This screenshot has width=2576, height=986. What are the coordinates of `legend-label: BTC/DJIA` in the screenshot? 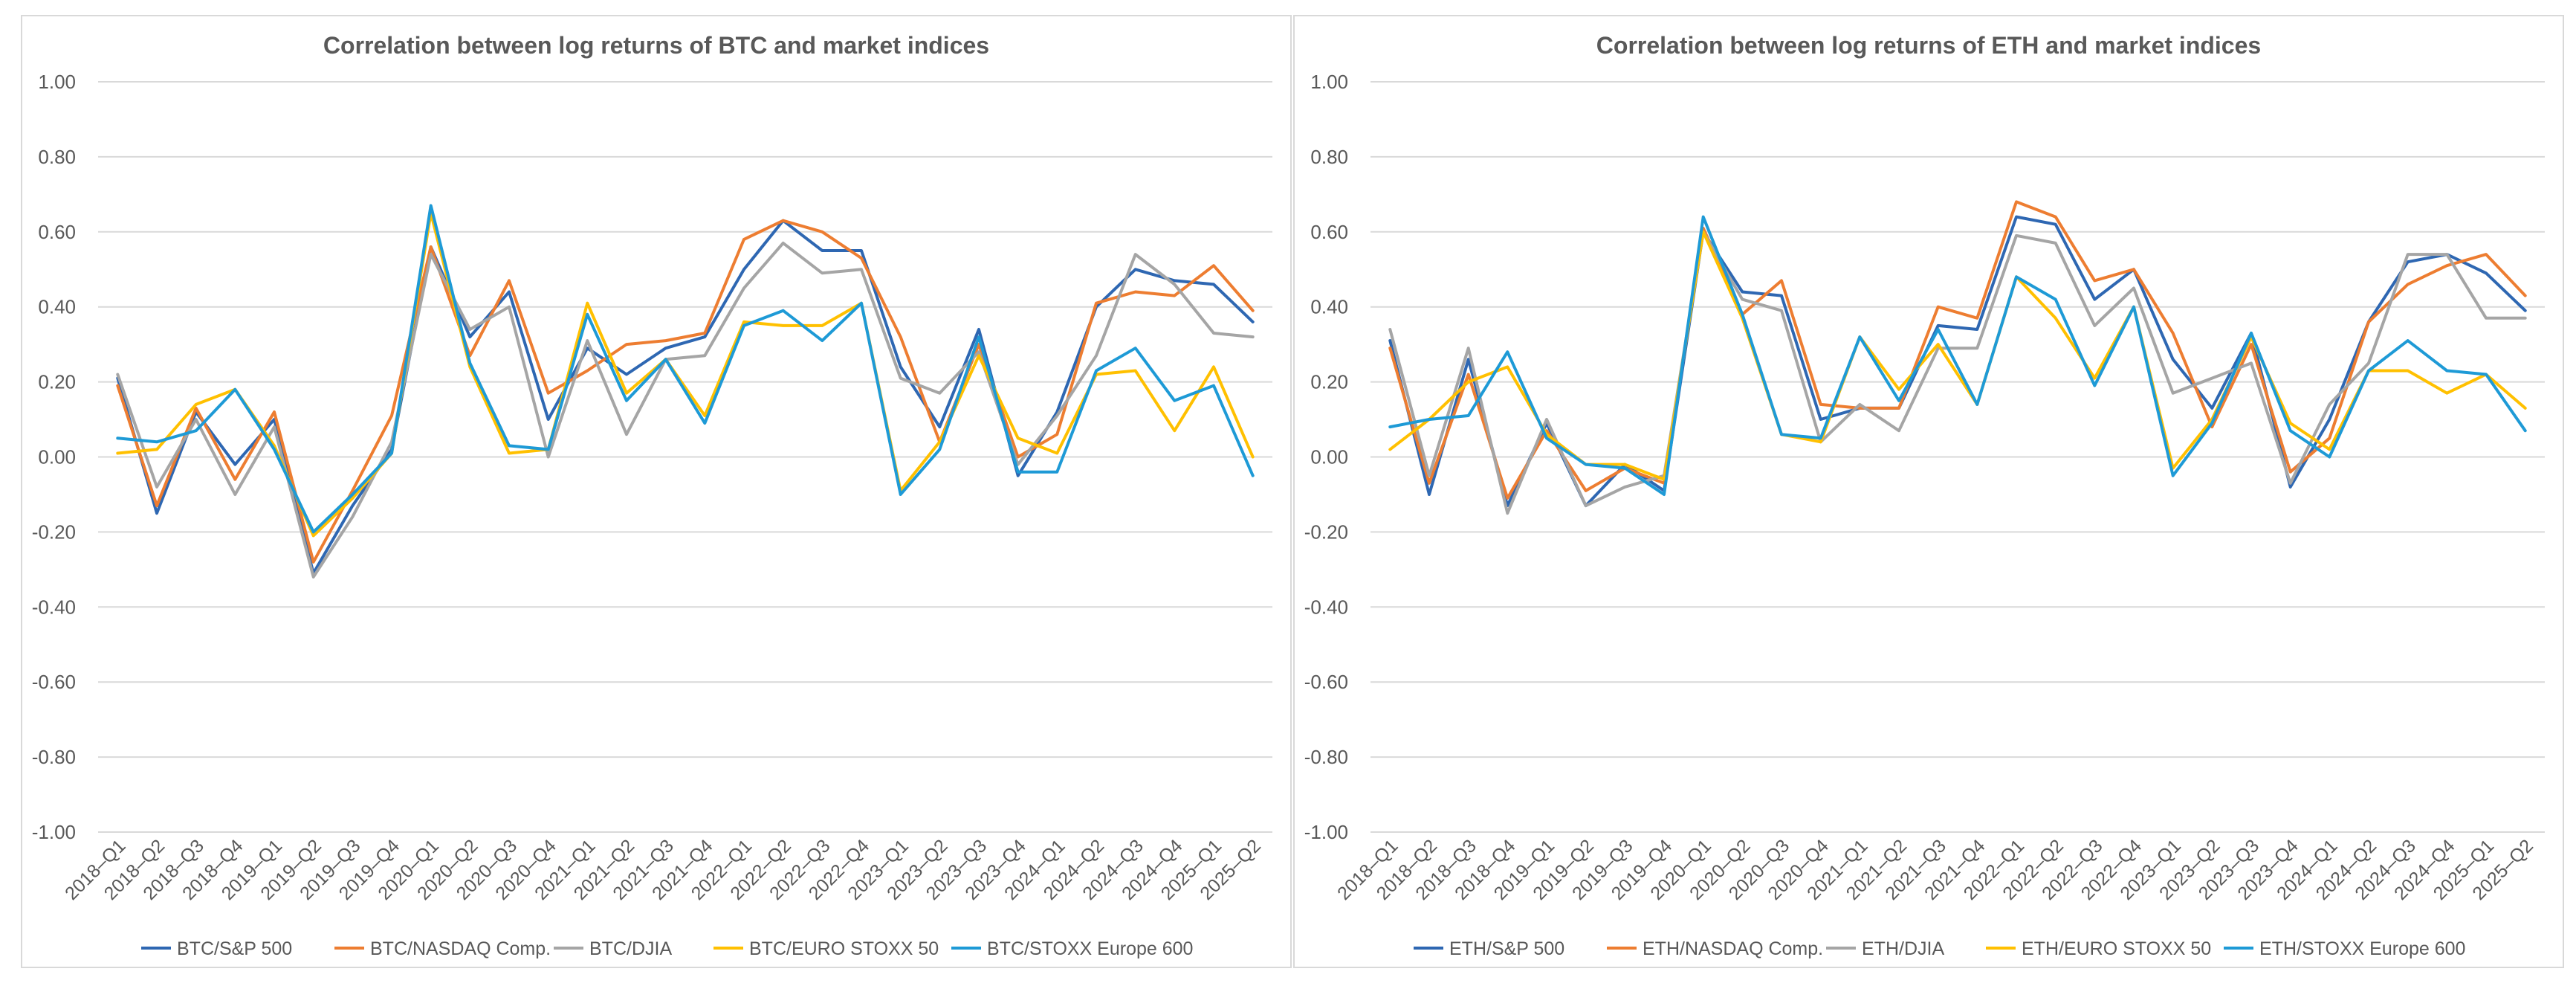 It's located at (630, 948).